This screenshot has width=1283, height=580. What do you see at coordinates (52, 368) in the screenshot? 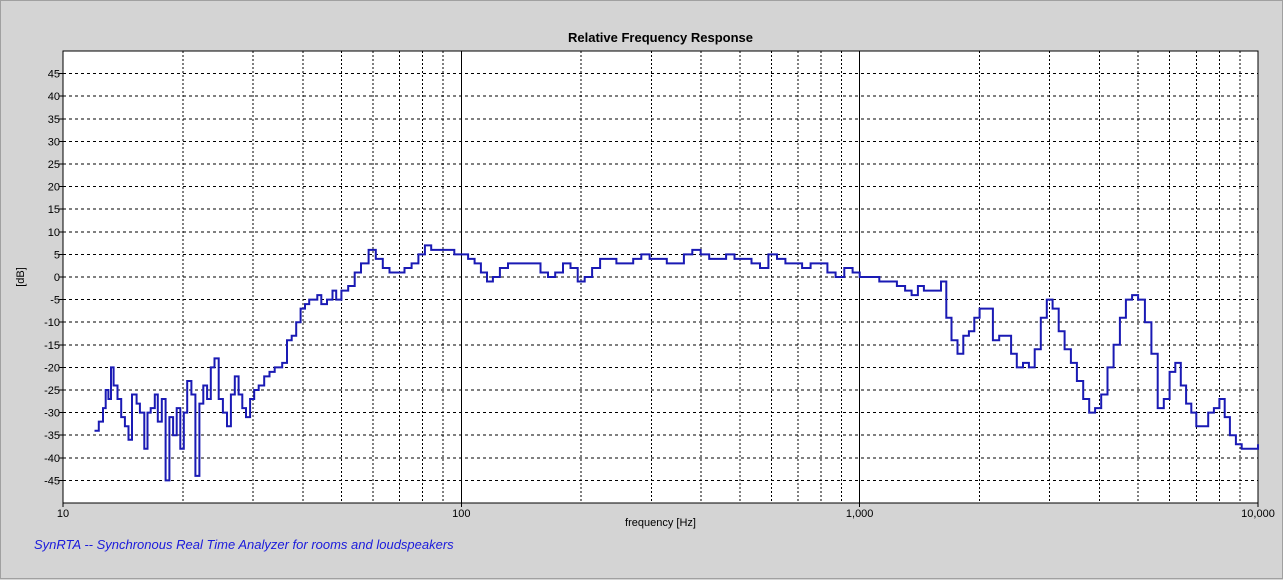
I see `y-tick-label: -20` at bounding box center [52, 368].